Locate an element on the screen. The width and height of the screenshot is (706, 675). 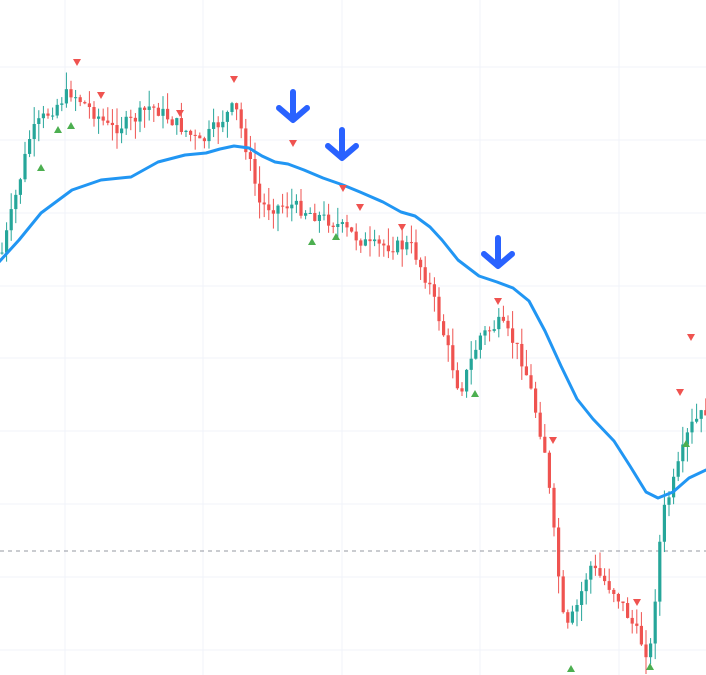
down-arrow-icon is located at coordinates (342, 144).